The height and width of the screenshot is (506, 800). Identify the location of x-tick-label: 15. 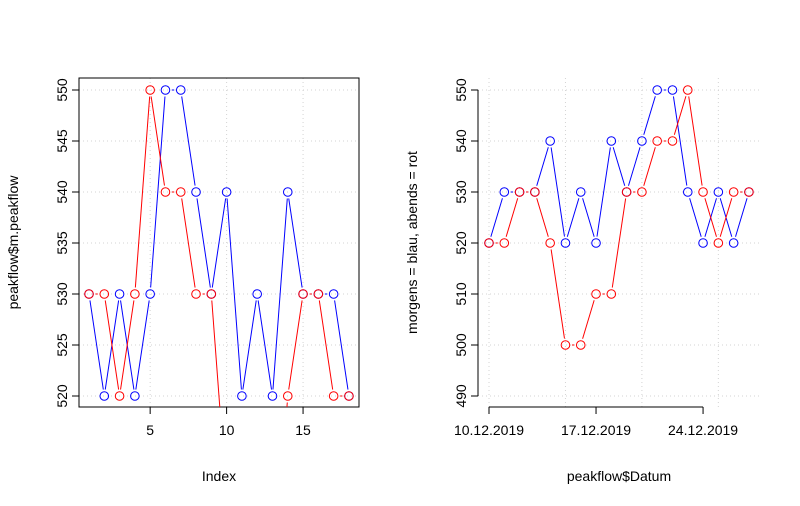
(303, 430).